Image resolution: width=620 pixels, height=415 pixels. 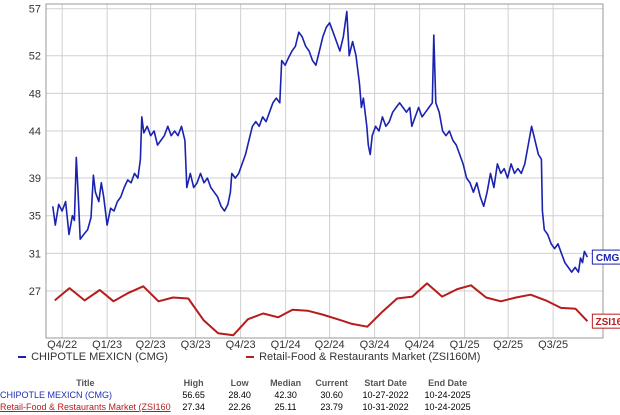 What do you see at coordinates (553, 344) in the screenshot?
I see `x-tick-label: Q3/25` at bounding box center [553, 344].